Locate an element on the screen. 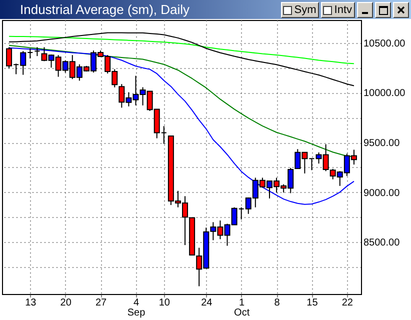 Image resolution: width=411 pixels, height=320 pixels. x-tick-label: 27 is located at coordinates (101, 303).